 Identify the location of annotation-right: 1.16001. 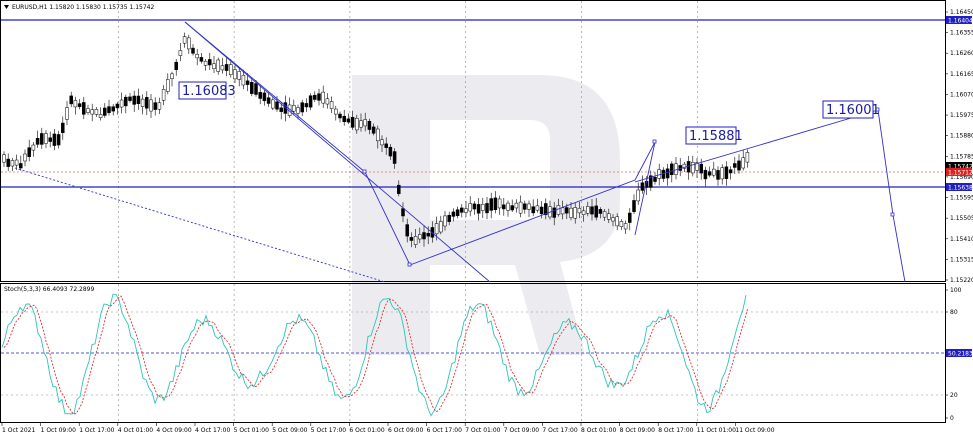
(851, 109).